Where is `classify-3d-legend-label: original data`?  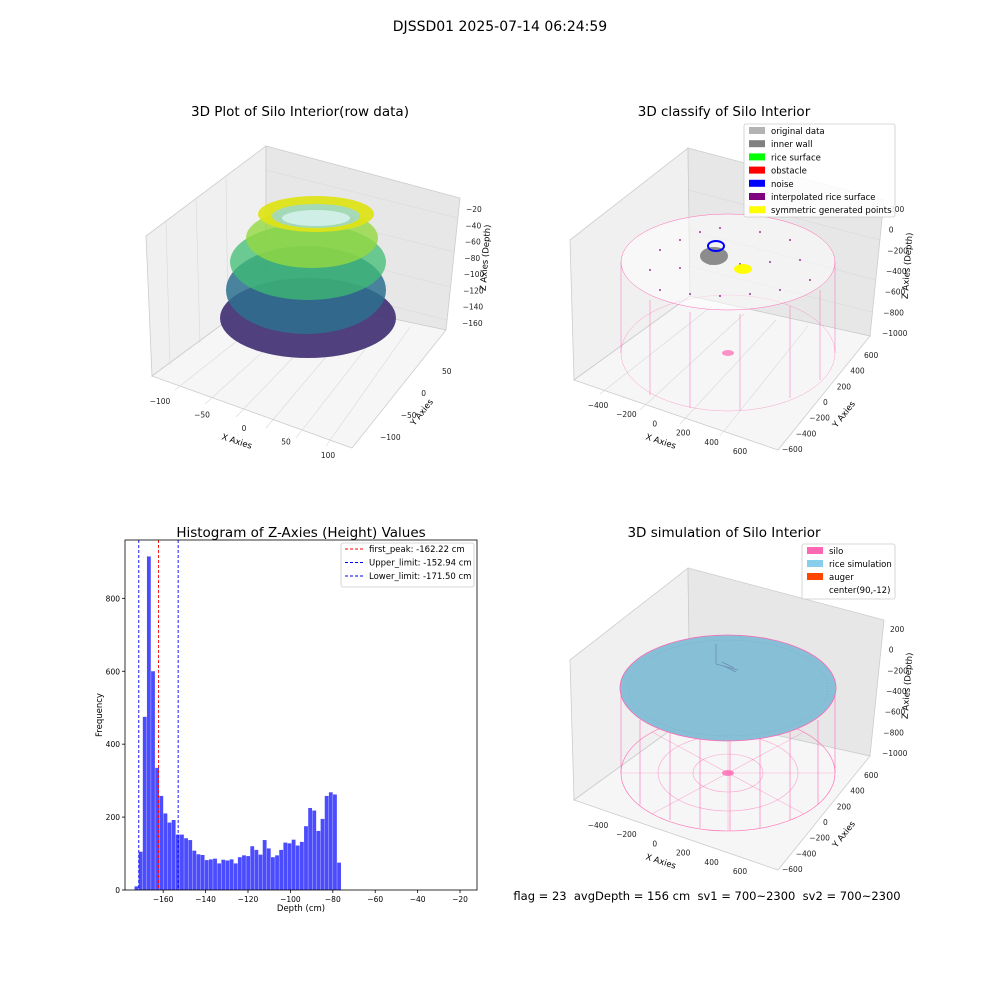 classify-3d-legend-label: original data is located at coordinates (798, 132).